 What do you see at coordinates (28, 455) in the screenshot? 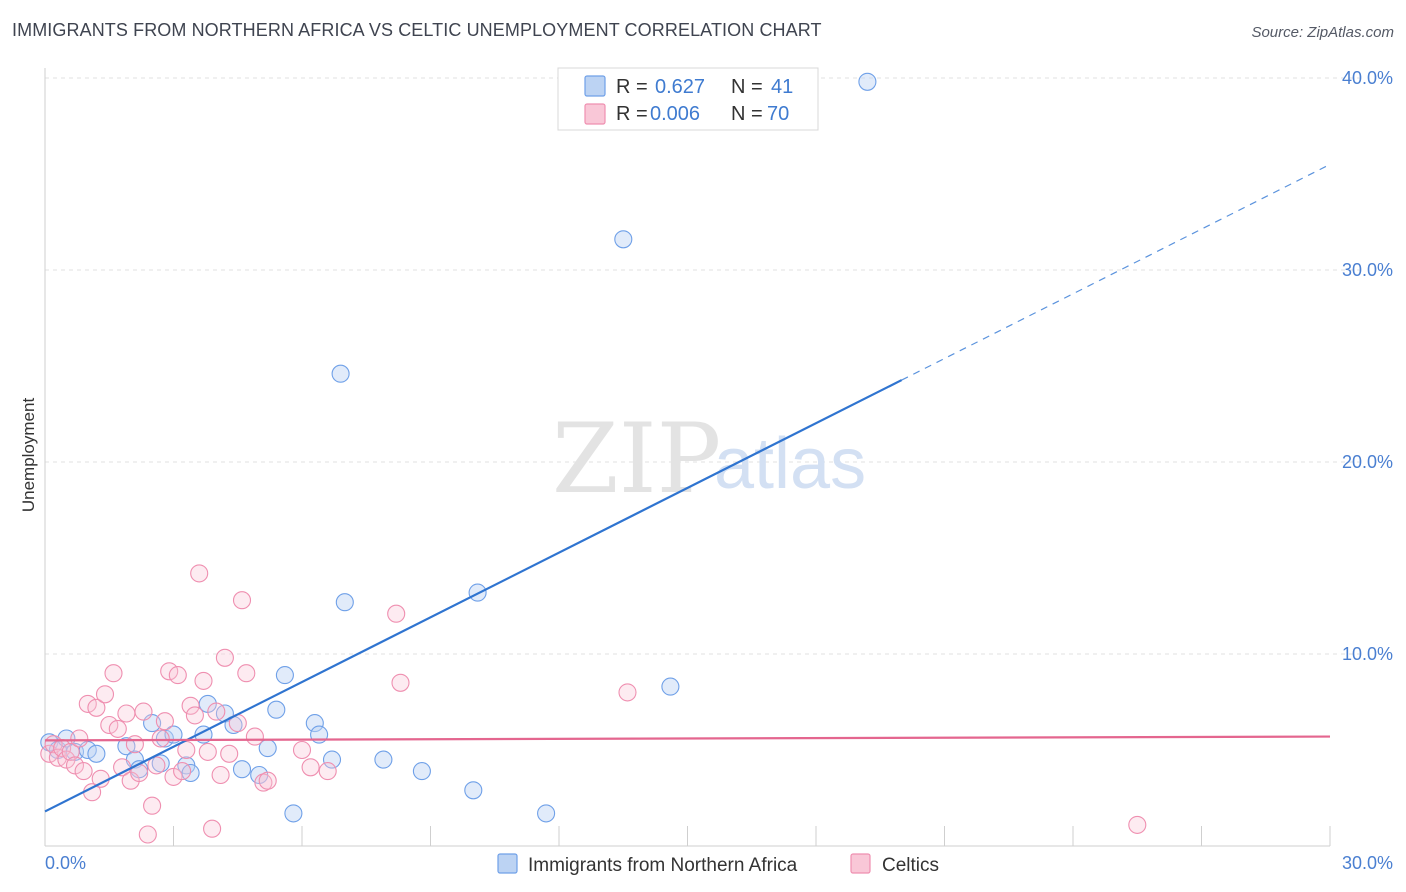
I see `y-axis-label: Unemployment` at bounding box center [28, 455].